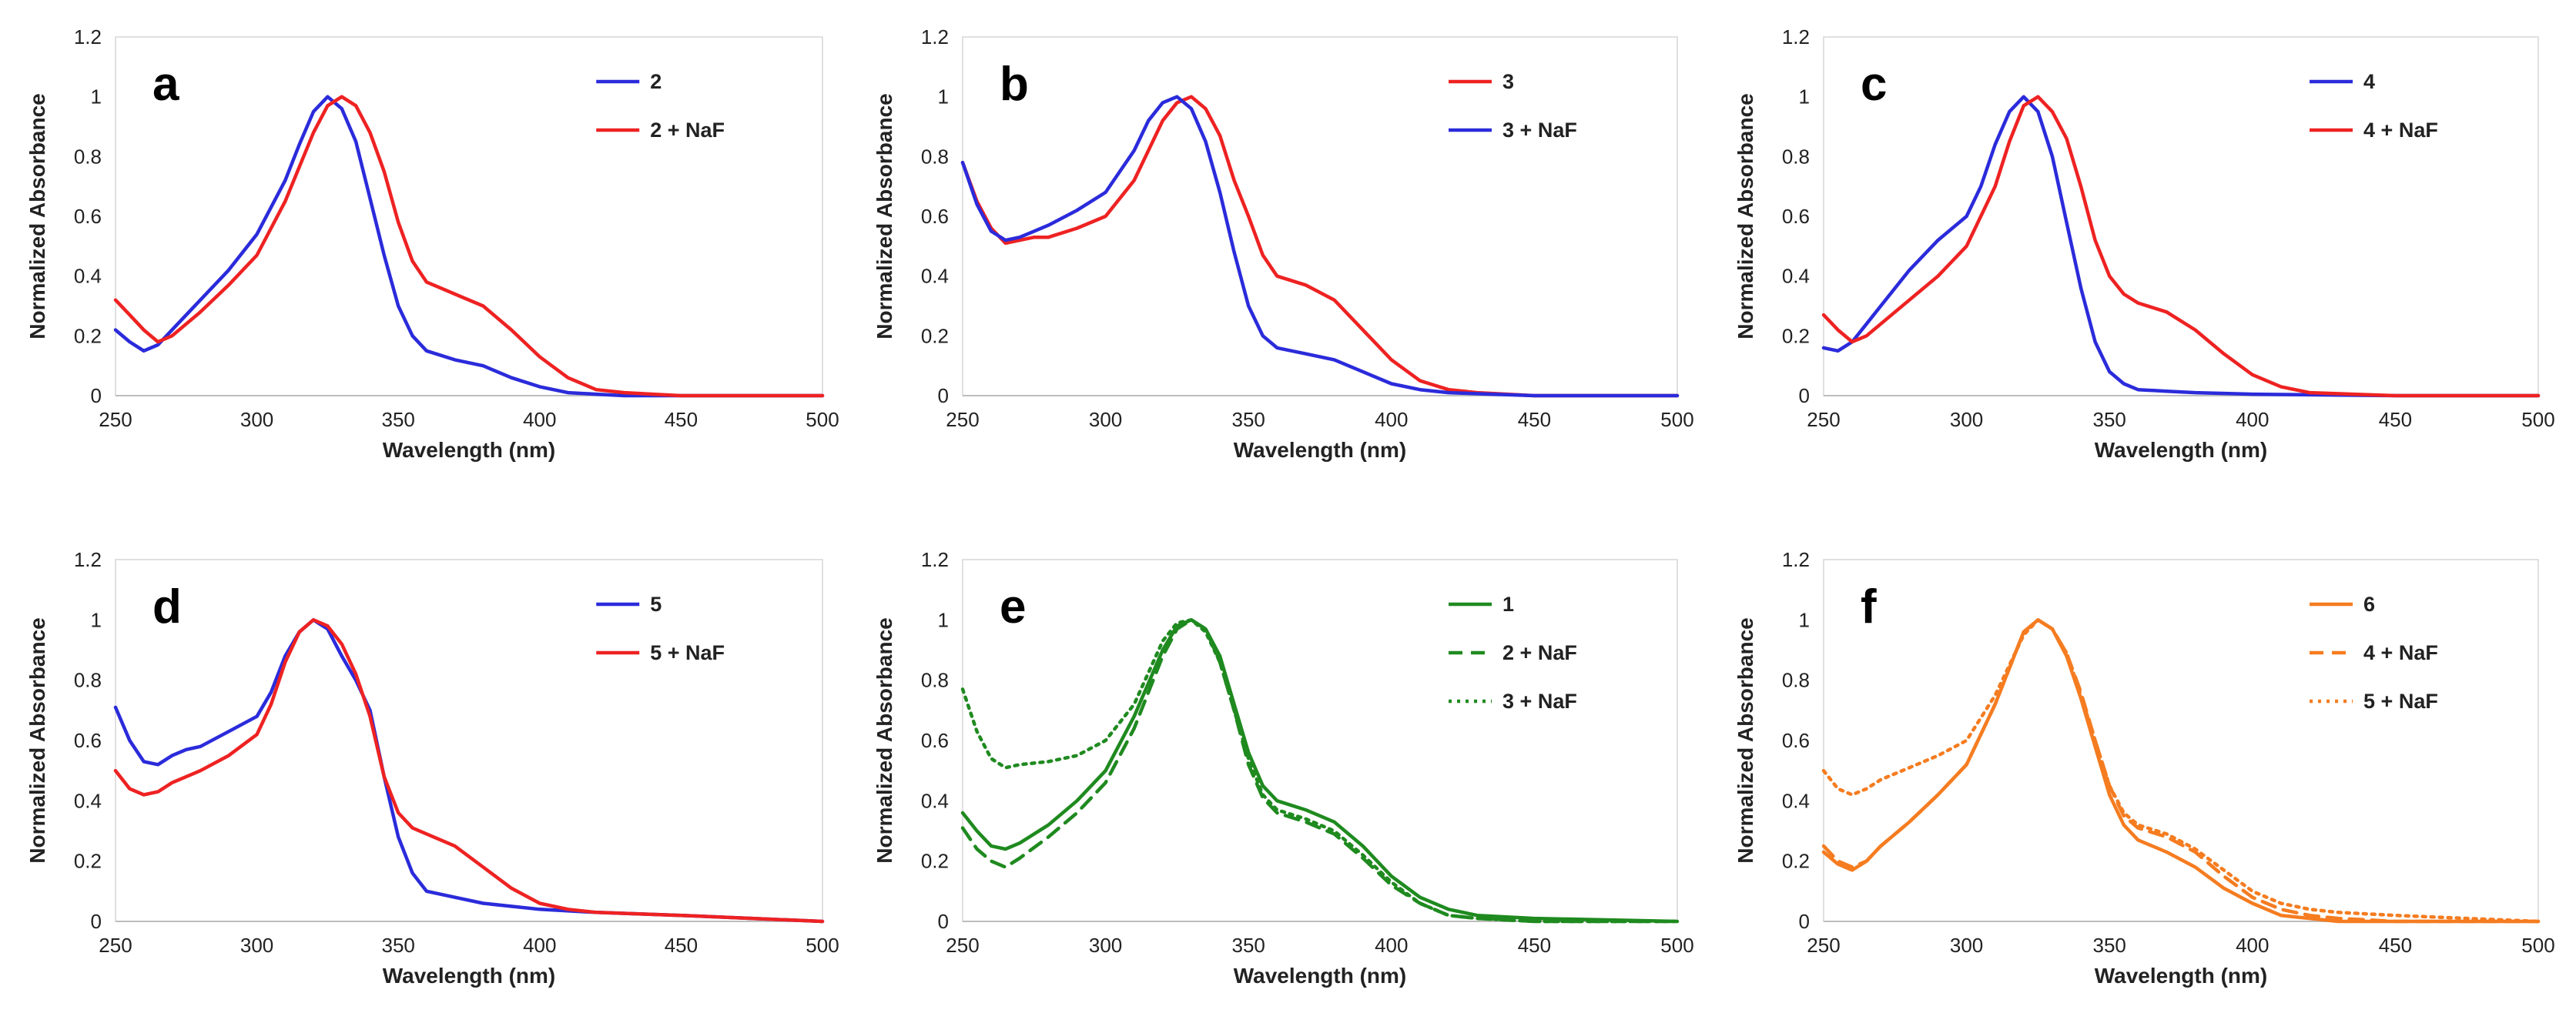  What do you see at coordinates (656, 81) in the screenshot?
I see `legend-entry: 2` at bounding box center [656, 81].